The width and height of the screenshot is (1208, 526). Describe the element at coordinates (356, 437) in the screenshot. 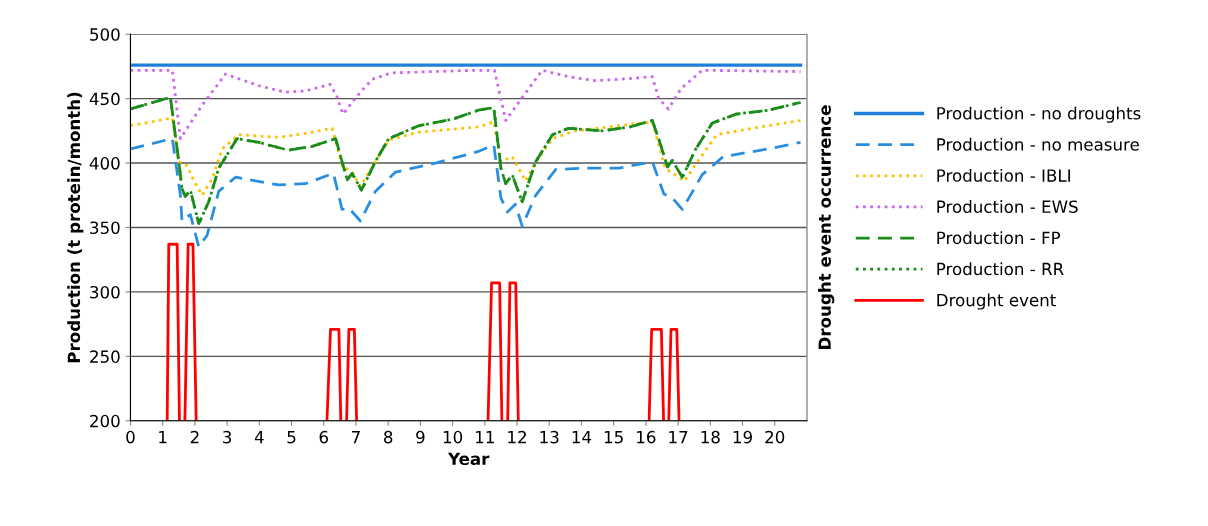

I see `x-tick-label: 7` at that location.